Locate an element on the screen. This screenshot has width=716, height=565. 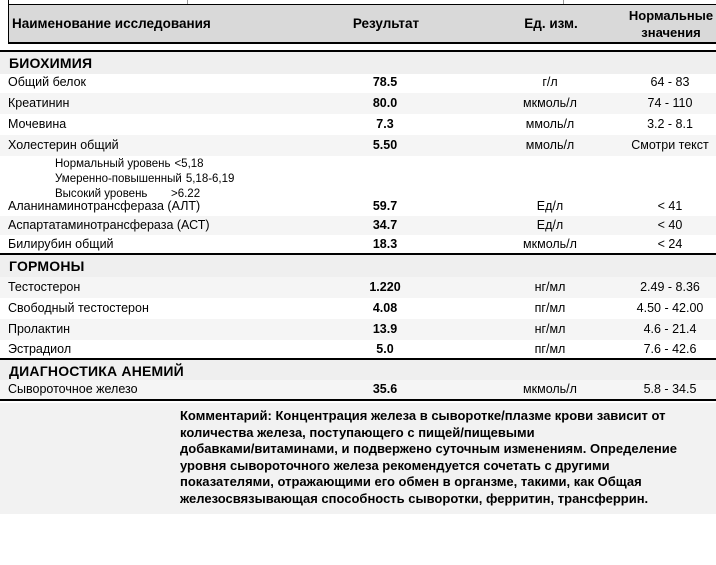
table-row: Креатинин 80.0 мкмоль/л 74 - 110 is located at coordinates (358, 103).